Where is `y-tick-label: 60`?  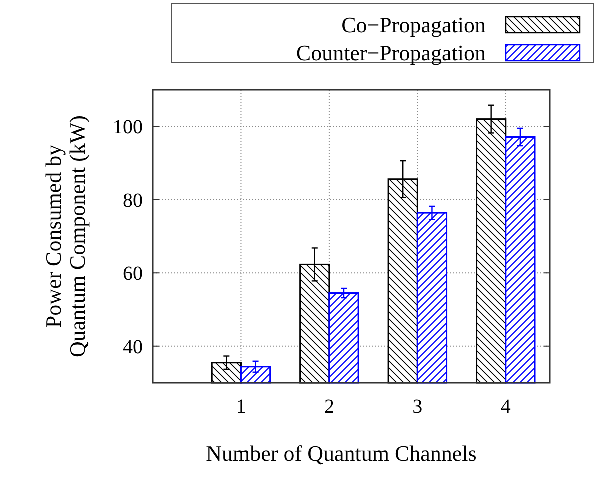
y-tick-label: 60 is located at coordinates (133, 274).